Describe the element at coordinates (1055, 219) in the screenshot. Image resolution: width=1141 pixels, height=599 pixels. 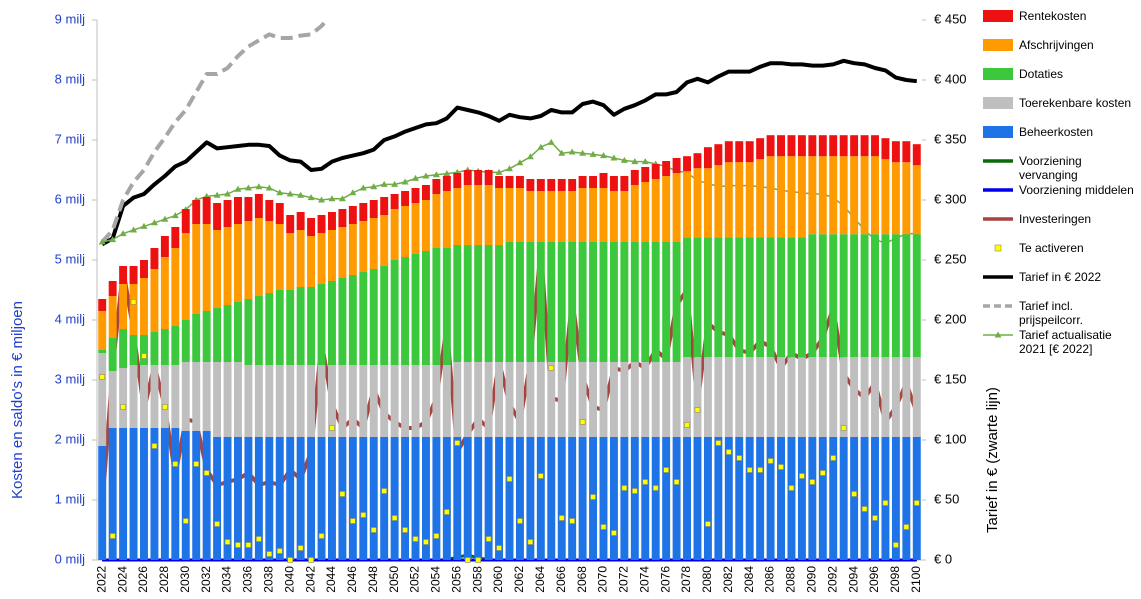
I see `legend-label: Investeringen` at that location.